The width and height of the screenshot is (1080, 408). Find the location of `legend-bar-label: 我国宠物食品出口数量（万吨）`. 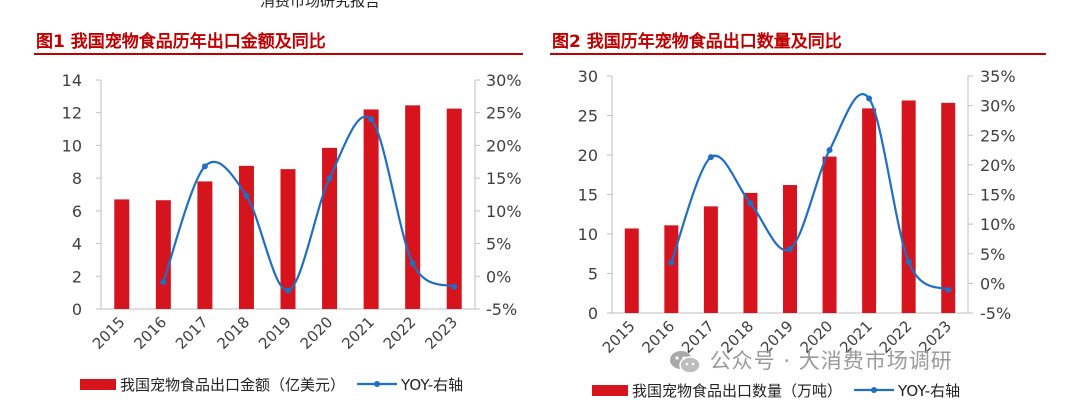

legend-bar-label: 我国宠物食品出口数量（万吨） is located at coordinates (737, 391).